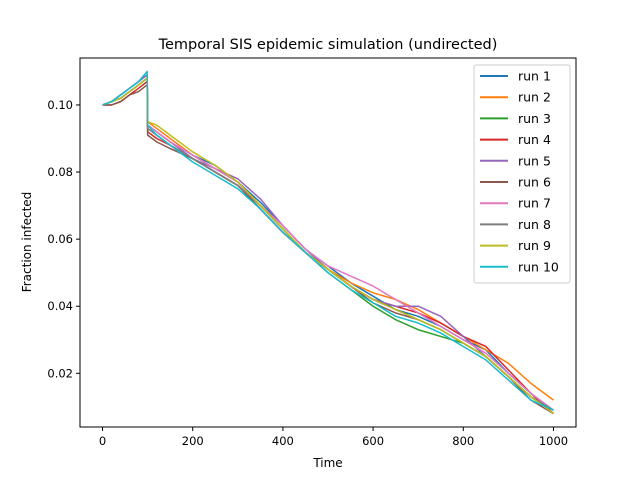 This screenshot has height=480, width=640. Describe the element at coordinates (283, 441) in the screenshot. I see `x-tick-label: 400` at that location.